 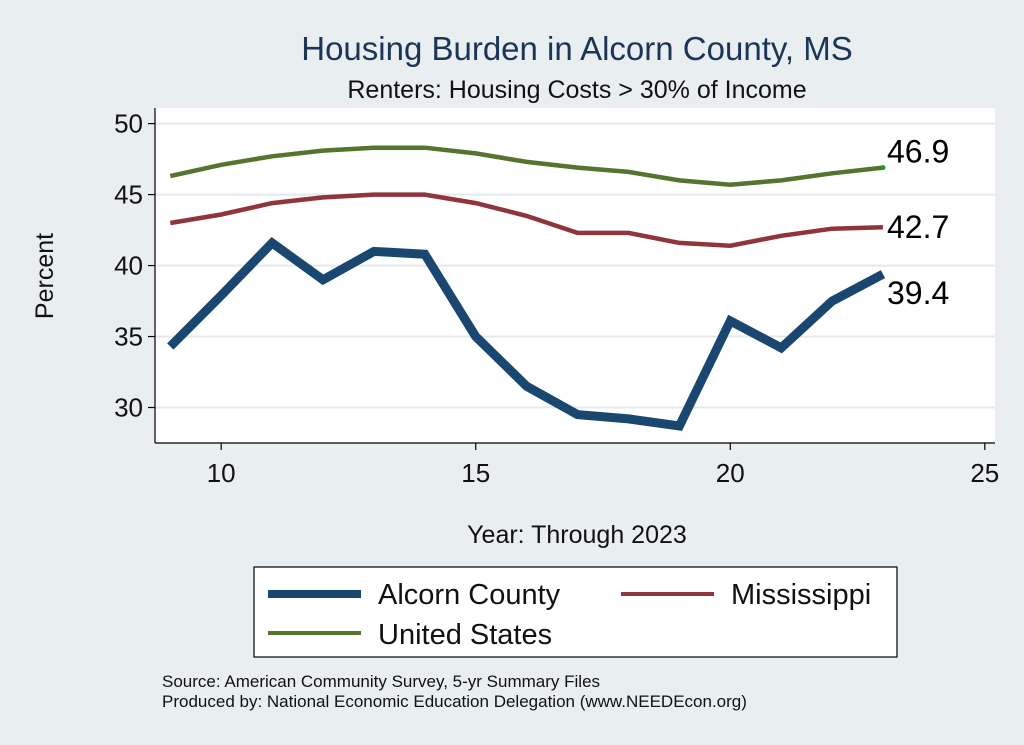 What do you see at coordinates (918, 227) in the screenshot?
I see `end-label-mississippi: 42.7` at bounding box center [918, 227].